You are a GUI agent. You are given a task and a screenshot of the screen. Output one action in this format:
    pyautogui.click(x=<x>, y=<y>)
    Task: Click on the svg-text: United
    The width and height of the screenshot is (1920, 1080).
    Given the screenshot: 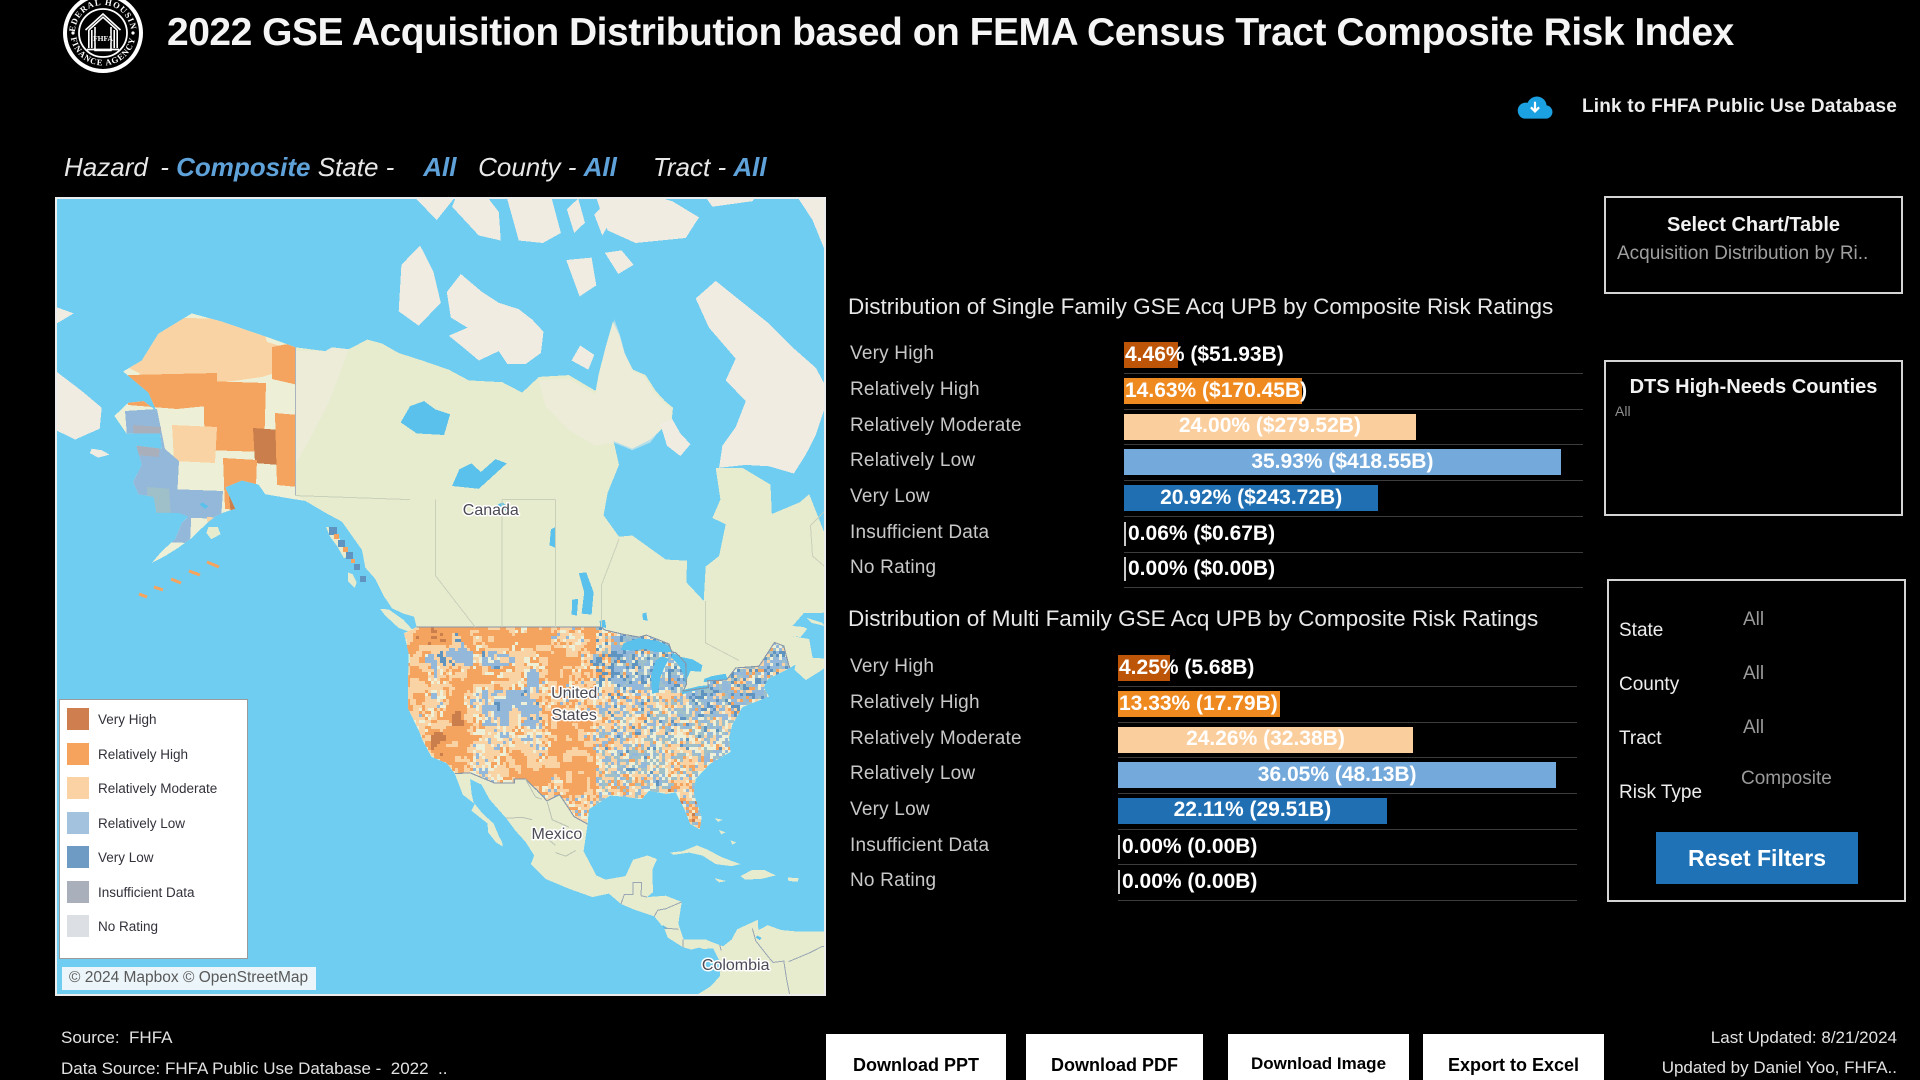 What is the action you would take?
    pyautogui.click(x=574, y=693)
    